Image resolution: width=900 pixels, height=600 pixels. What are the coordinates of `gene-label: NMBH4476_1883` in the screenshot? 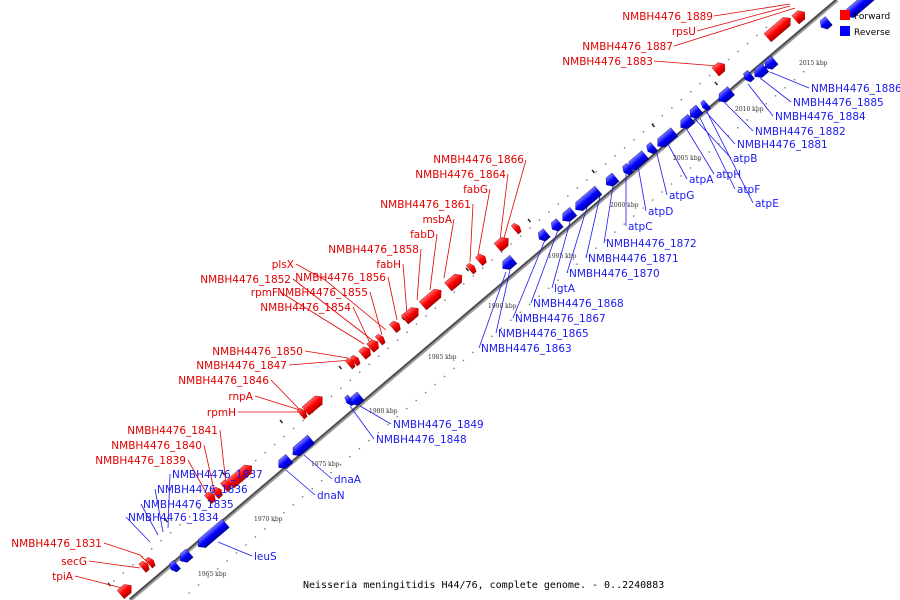 It's located at (607, 62).